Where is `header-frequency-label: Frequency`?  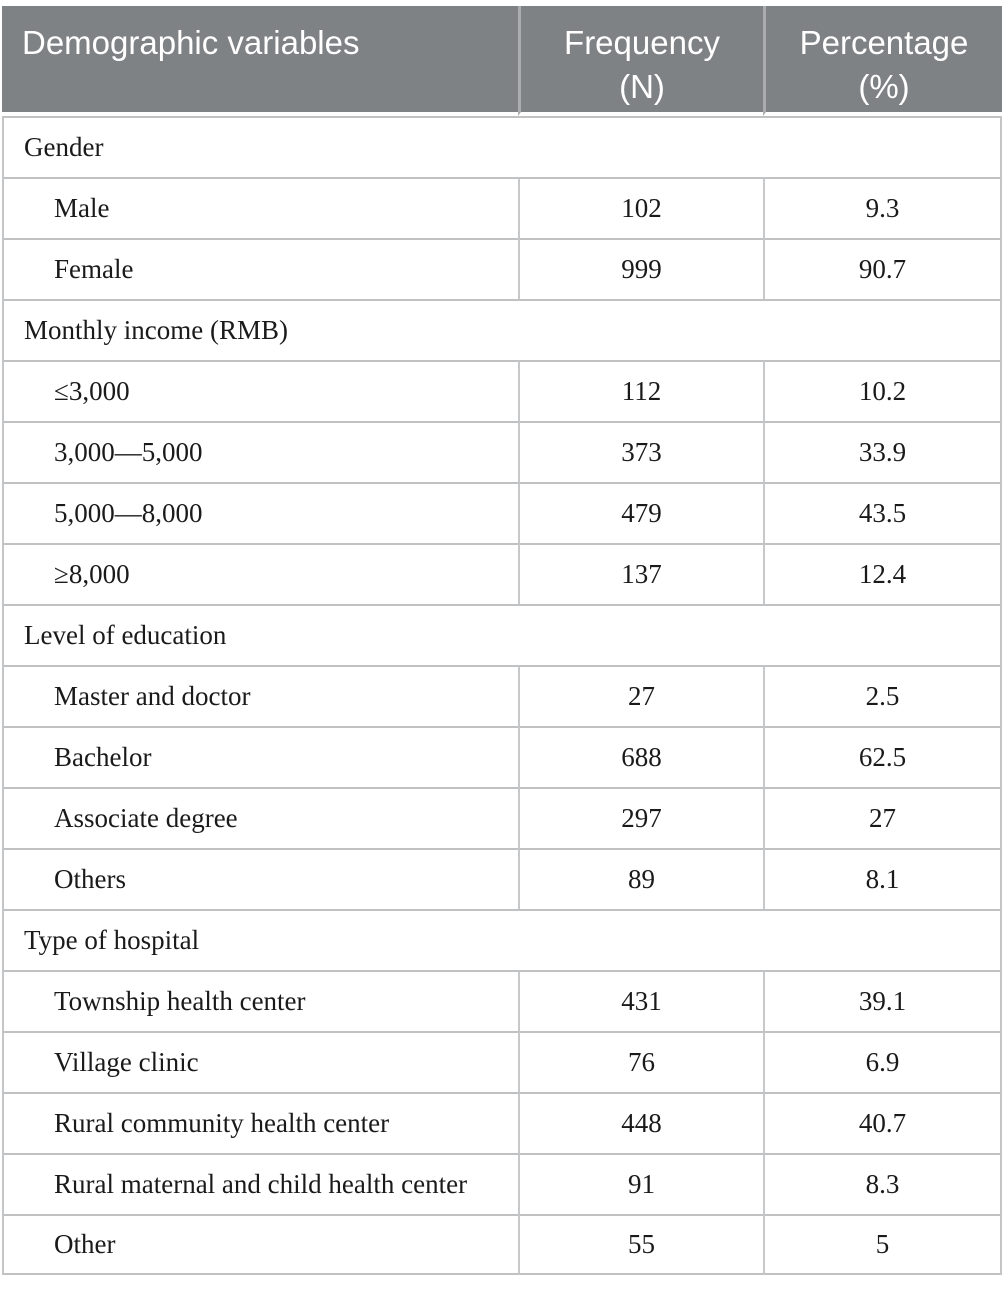
header-frequency-label: Frequency is located at coordinates (642, 42).